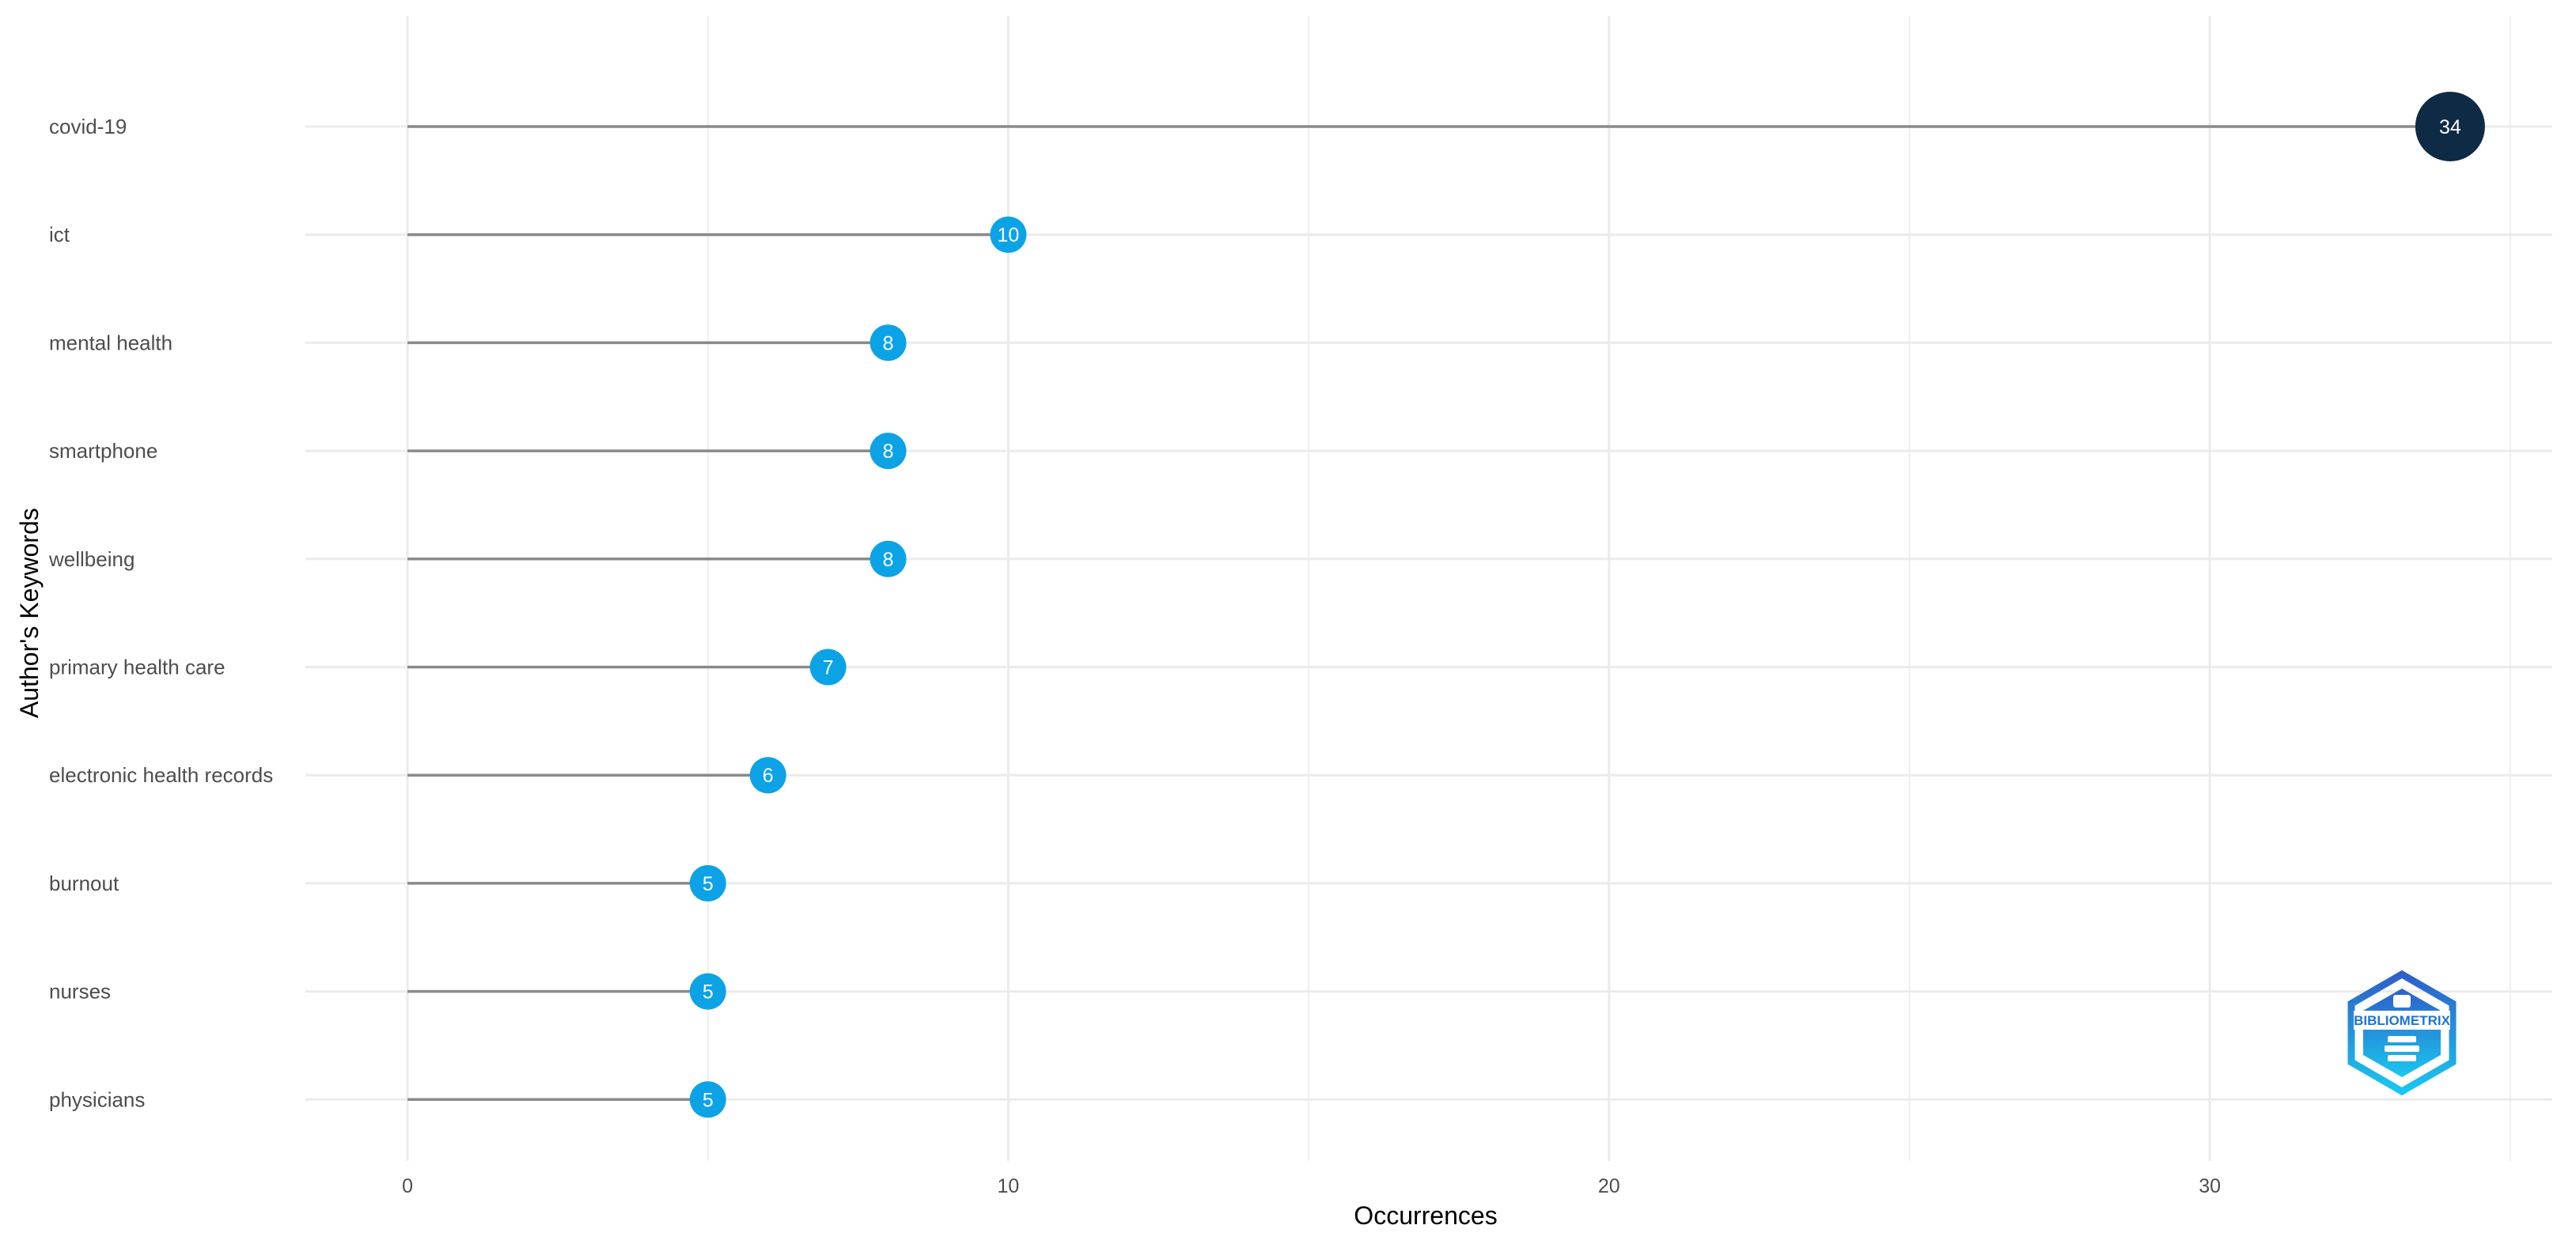 The width and height of the screenshot is (2576, 1244). What do you see at coordinates (30, 613) in the screenshot?
I see `y-axis-title: Author's Keywords` at bounding box center [30, 613].